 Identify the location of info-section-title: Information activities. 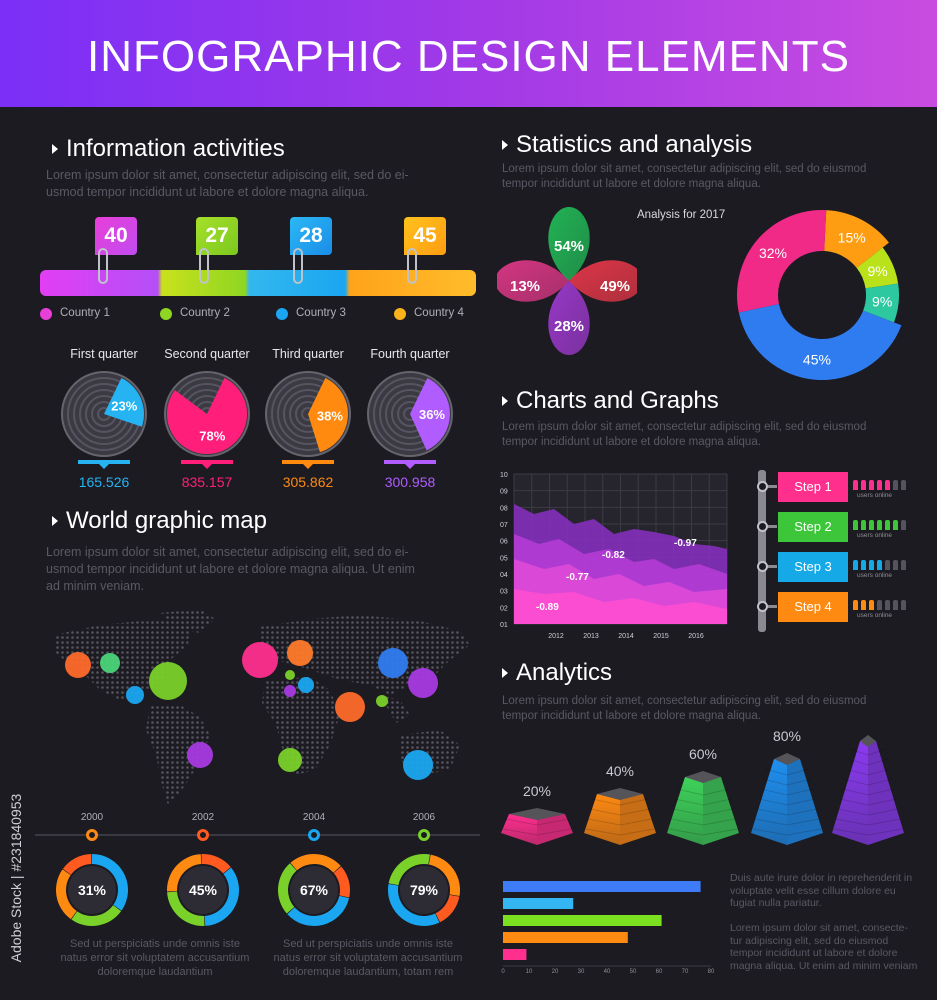
(168, 149).